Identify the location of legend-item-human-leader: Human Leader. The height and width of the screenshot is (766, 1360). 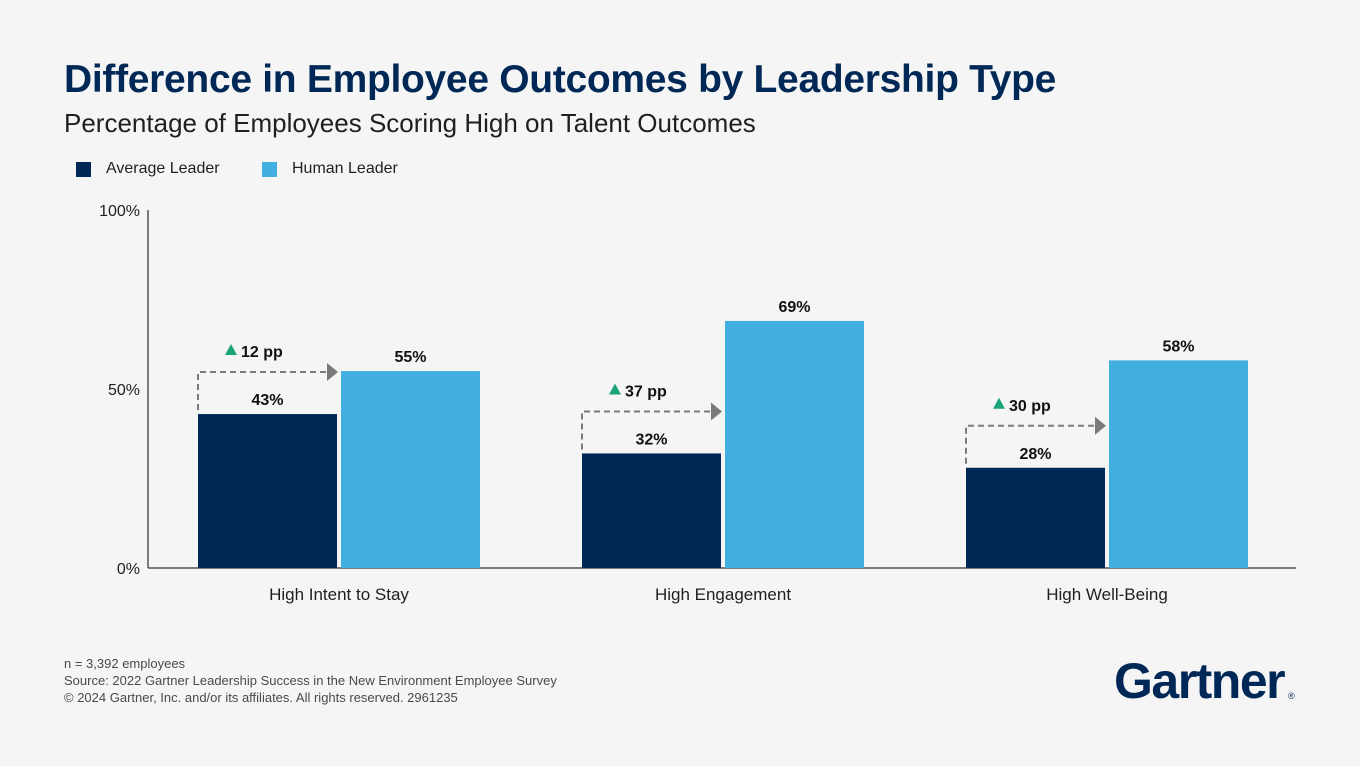
(330, 169).